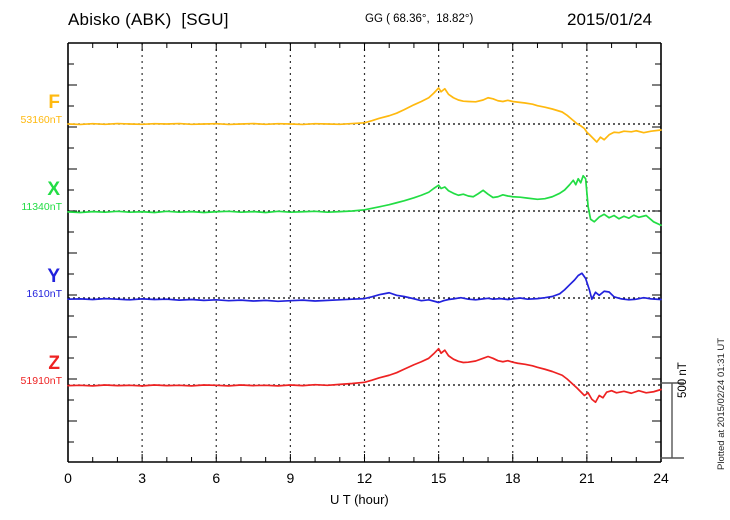 This screenshot has width=730, height=520. I want to click on plotted-timestamp: Plotted at 2015/02/24 01:31 UT, so click(721, 403).